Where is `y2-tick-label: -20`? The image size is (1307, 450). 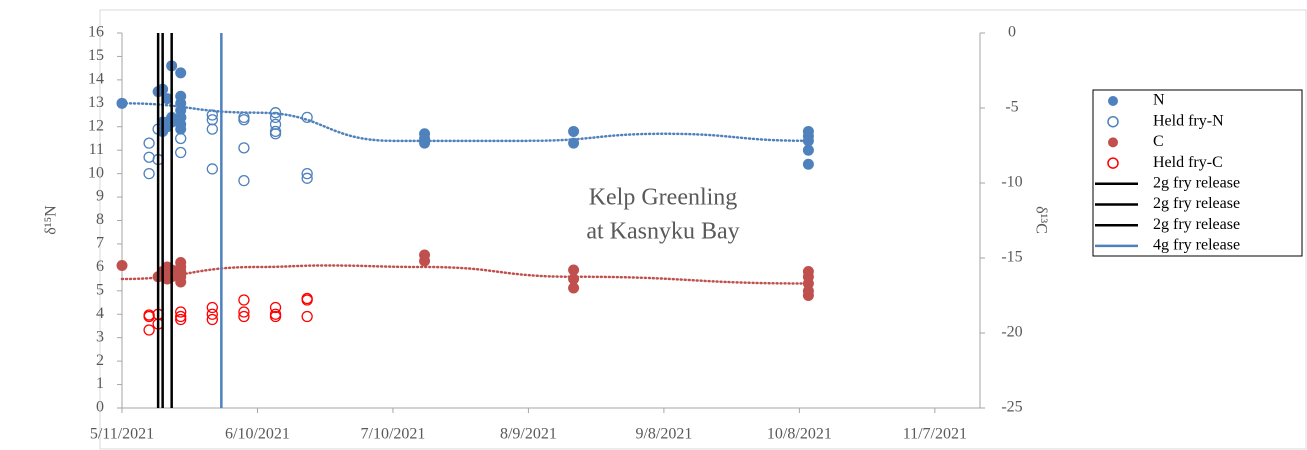
y2-tick-label: -20 is located at coordinates (1011, 332).